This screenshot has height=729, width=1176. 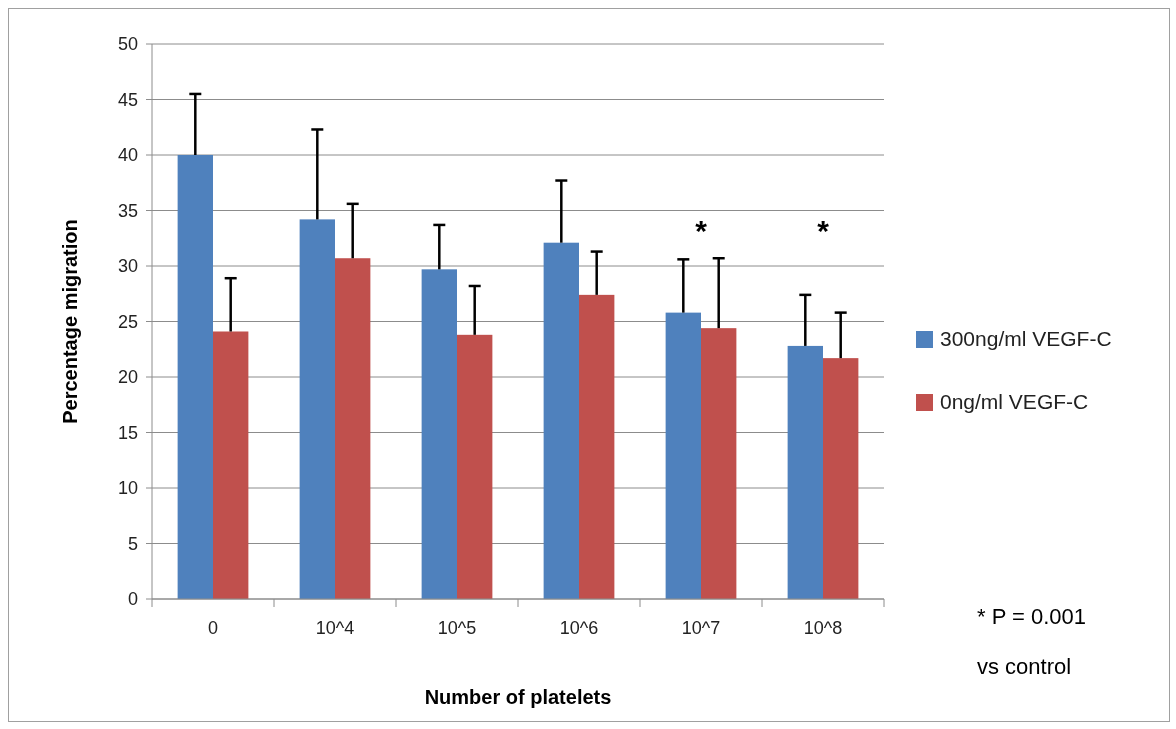 What do you see at coordinates (127, 210) in the screenshot?
I see `y-tick-label: 35` at bounding box center [127, 210].